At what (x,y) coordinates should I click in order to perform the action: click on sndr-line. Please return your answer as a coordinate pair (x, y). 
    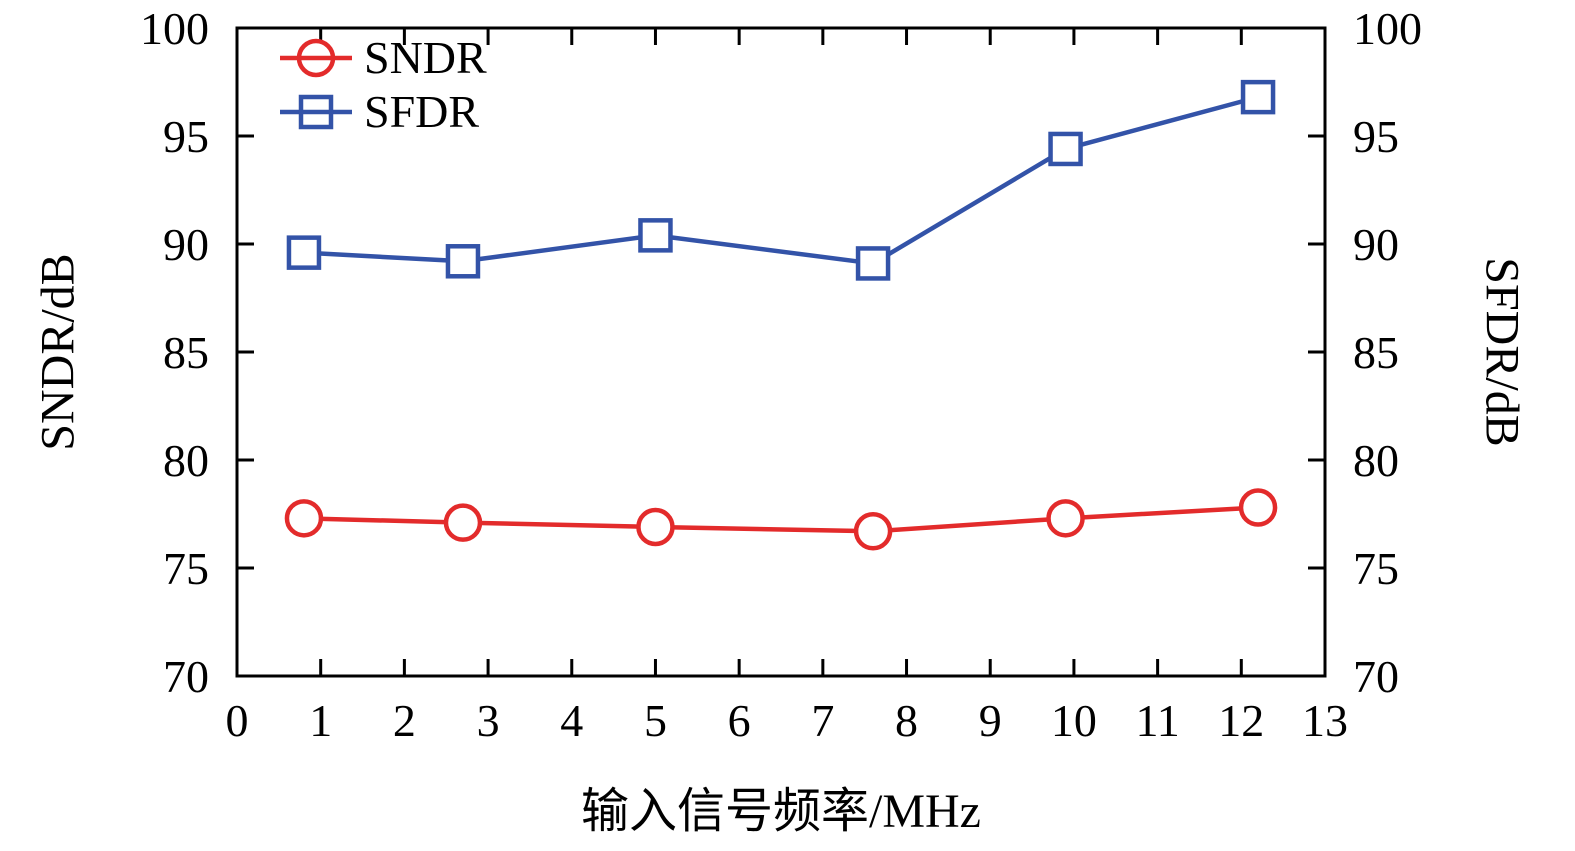
    Looking at the image, I should click on (781, 519).